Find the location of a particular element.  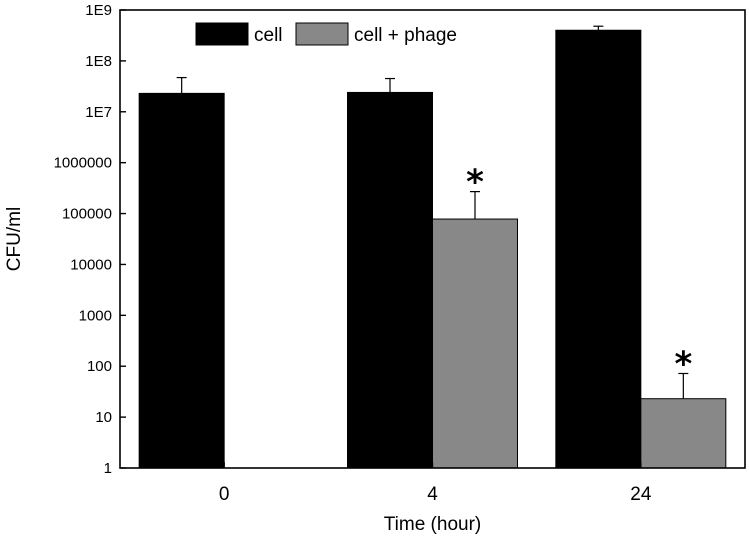

legend-swatch-cell-phage is located at coordinates (322, 34).